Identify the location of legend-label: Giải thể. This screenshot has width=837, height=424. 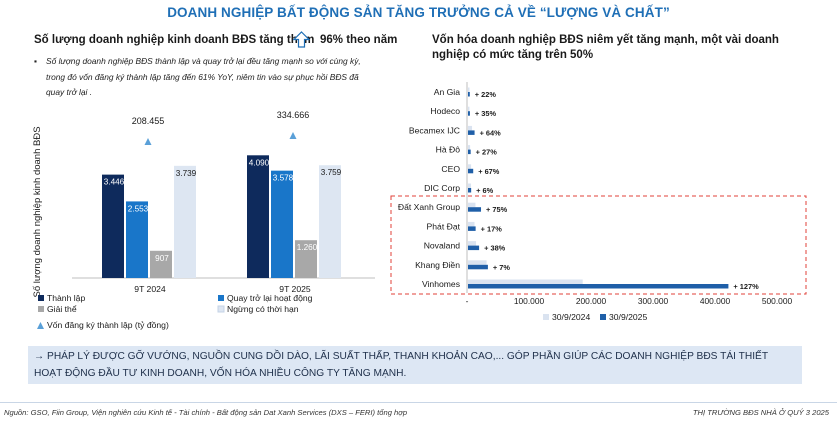
(62, 309).